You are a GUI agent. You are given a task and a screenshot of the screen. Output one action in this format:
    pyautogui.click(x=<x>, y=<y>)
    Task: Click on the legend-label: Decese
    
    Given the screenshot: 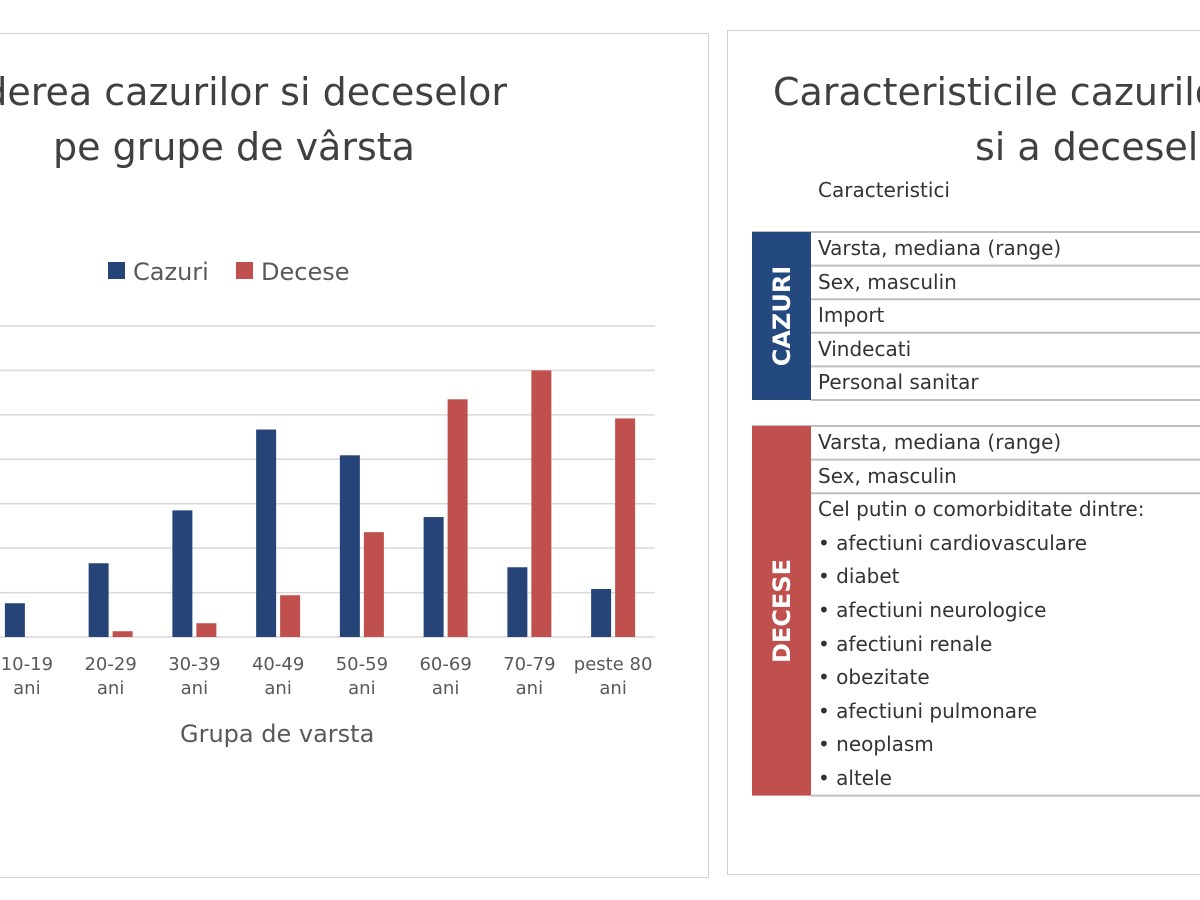 What is the action you would take?
    pyautogui.click(x=305, y=272)
    